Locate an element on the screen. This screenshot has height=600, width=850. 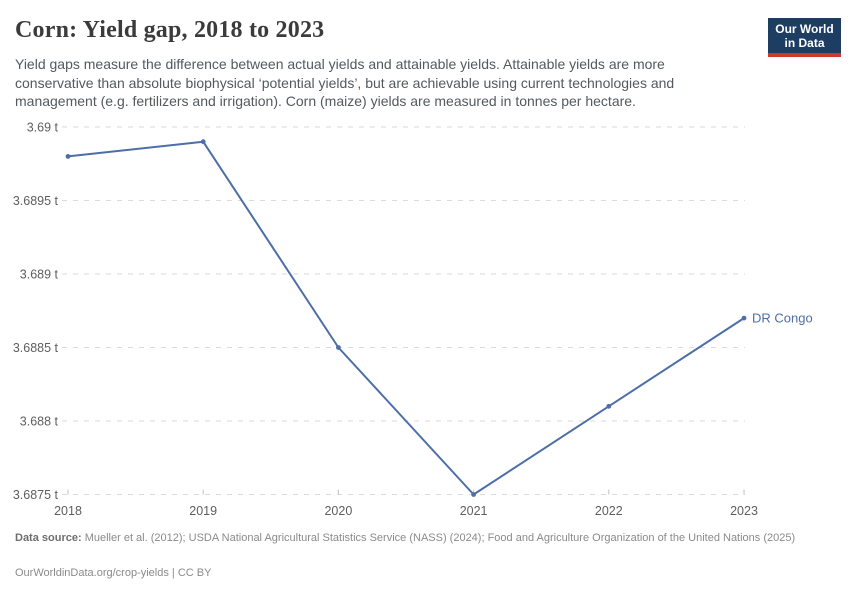
y-axis-tick-label: 3.689 t is located at coordinates (39, 275).